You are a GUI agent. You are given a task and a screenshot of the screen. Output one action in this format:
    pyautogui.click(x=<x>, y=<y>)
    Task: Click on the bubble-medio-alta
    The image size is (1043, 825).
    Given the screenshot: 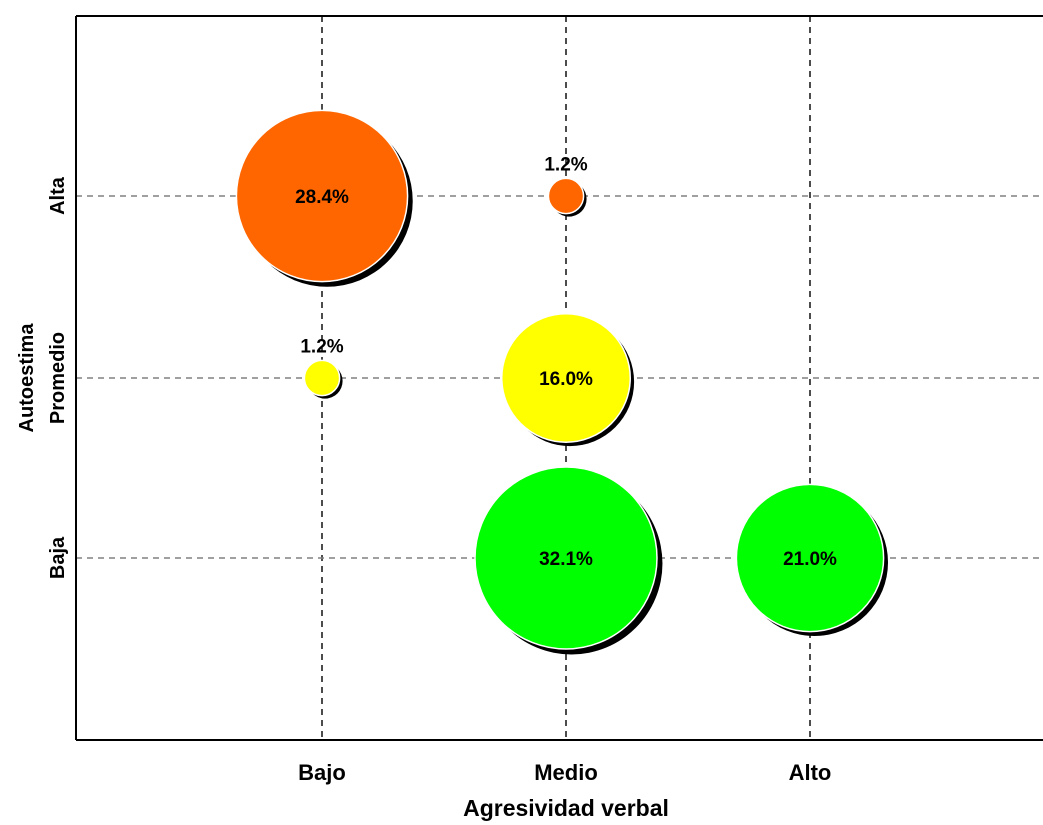 What is the action you would take?
    pyautogui.click(x=566, y=196)
    